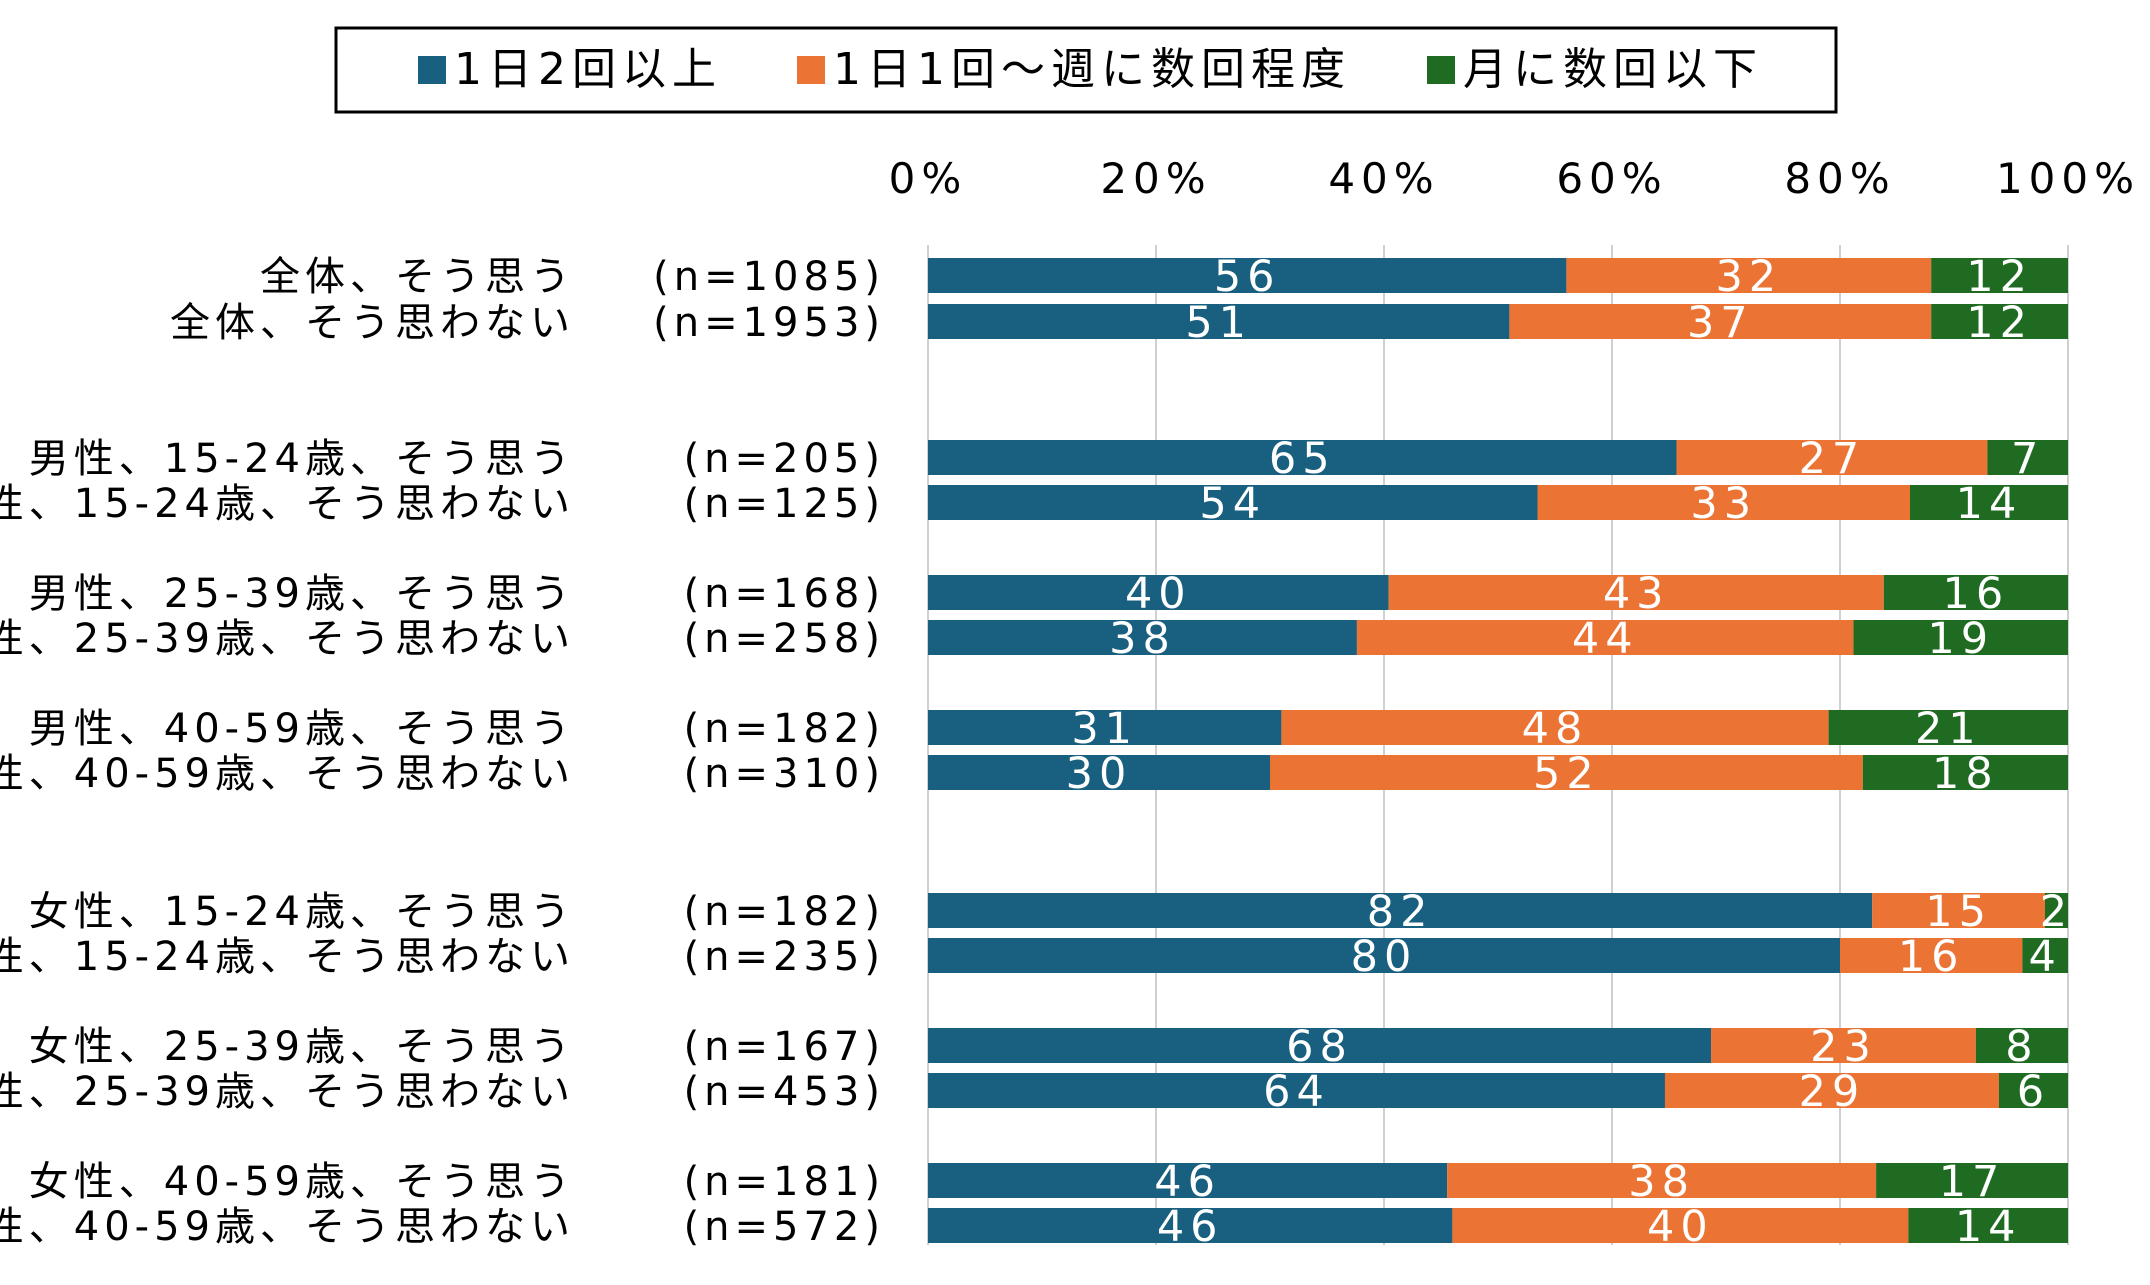 The image size is (2150, 1285). What do you see at coordinates (1832, 459) in the screenshot?
I see `data-label: 27` at bounding box center [1832, 459].